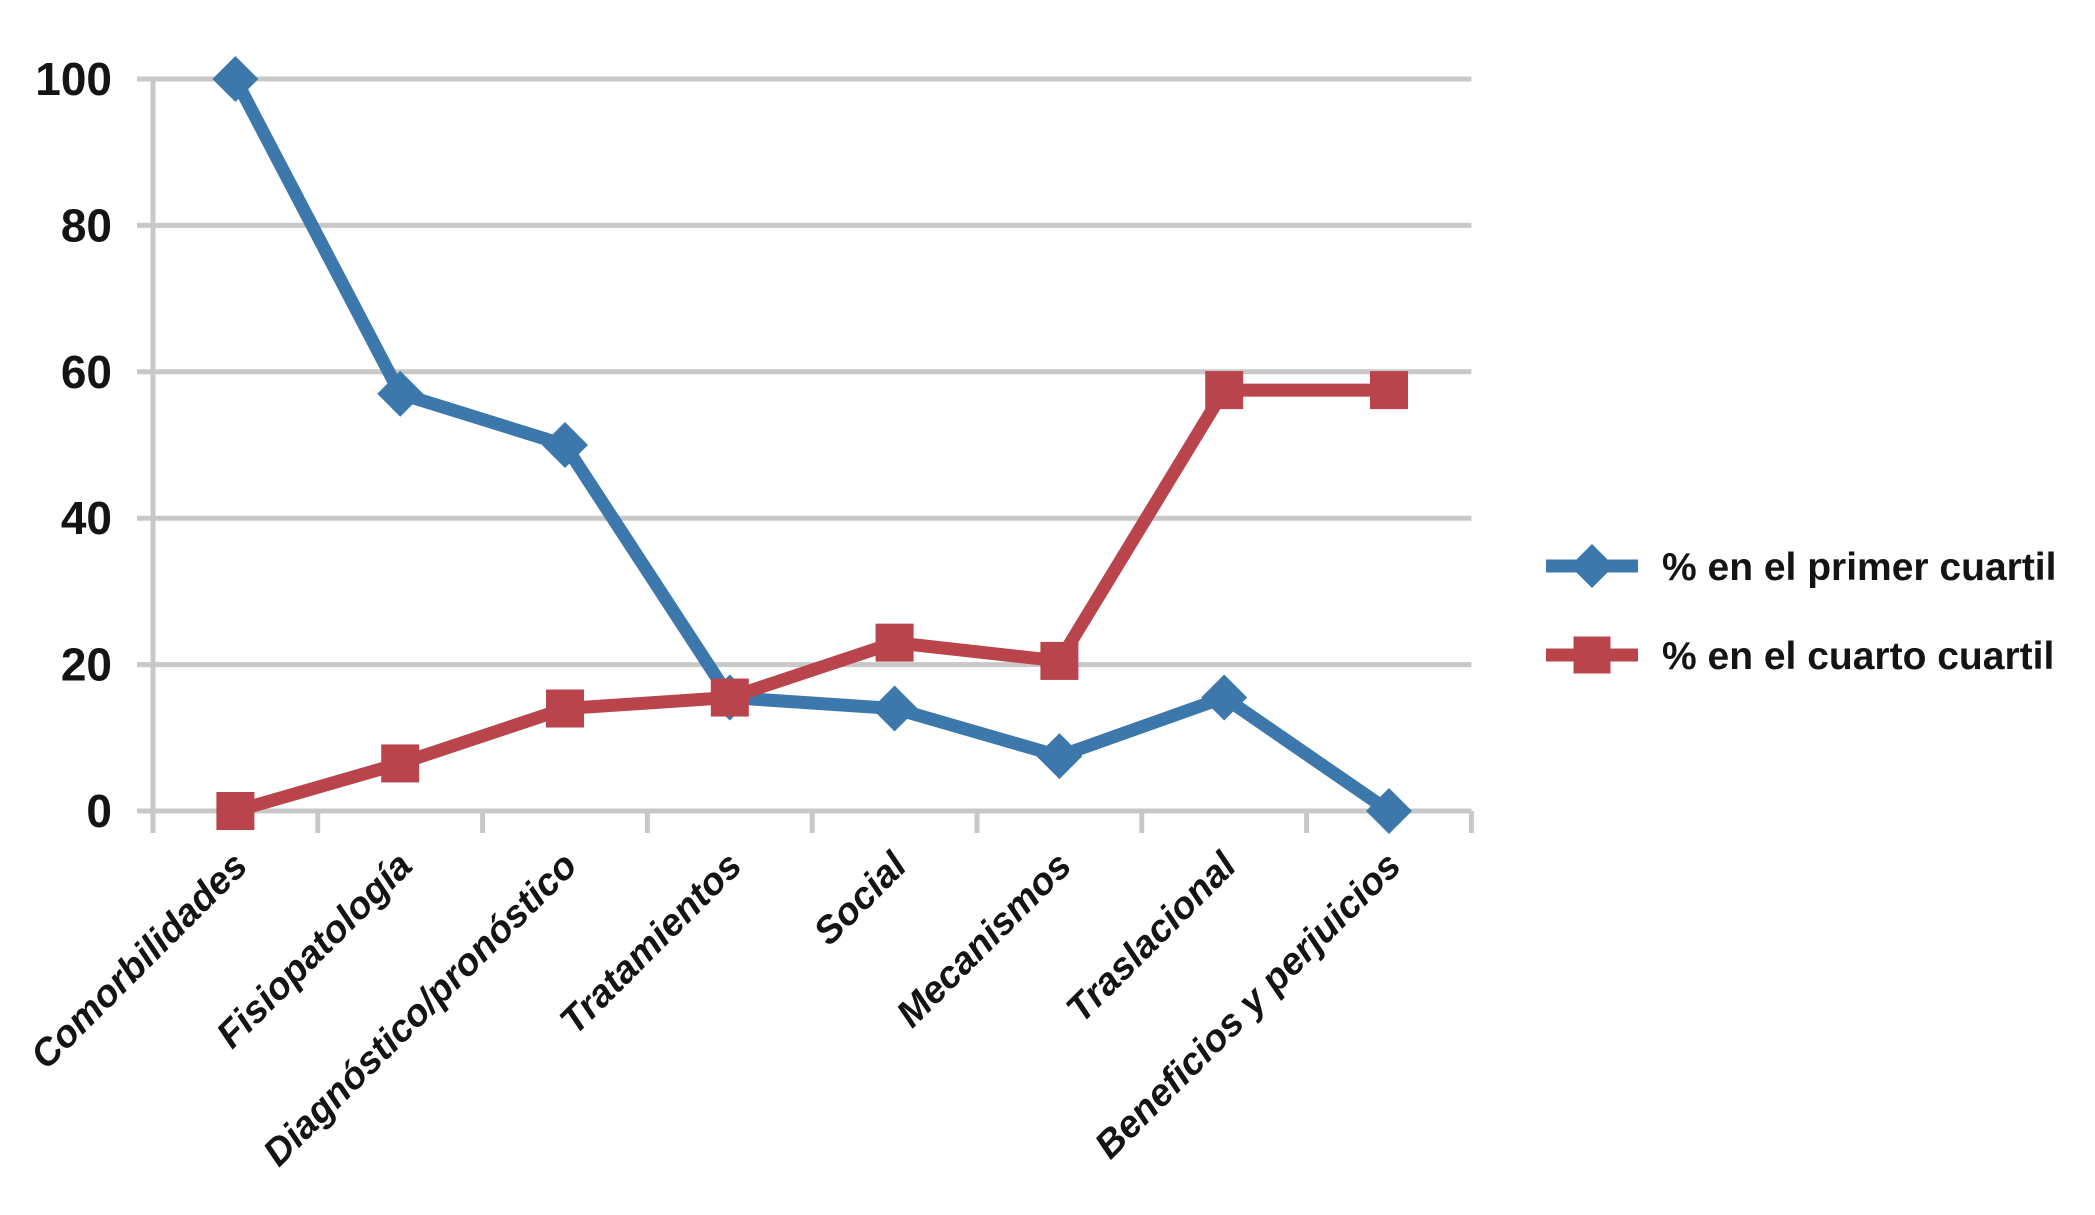 This screenshot has width=2095, height=1215. What do you see at coordinates (86, 665) in the screenshot?
I see `y-tick-label: 20` at bounding box center [86, 665].